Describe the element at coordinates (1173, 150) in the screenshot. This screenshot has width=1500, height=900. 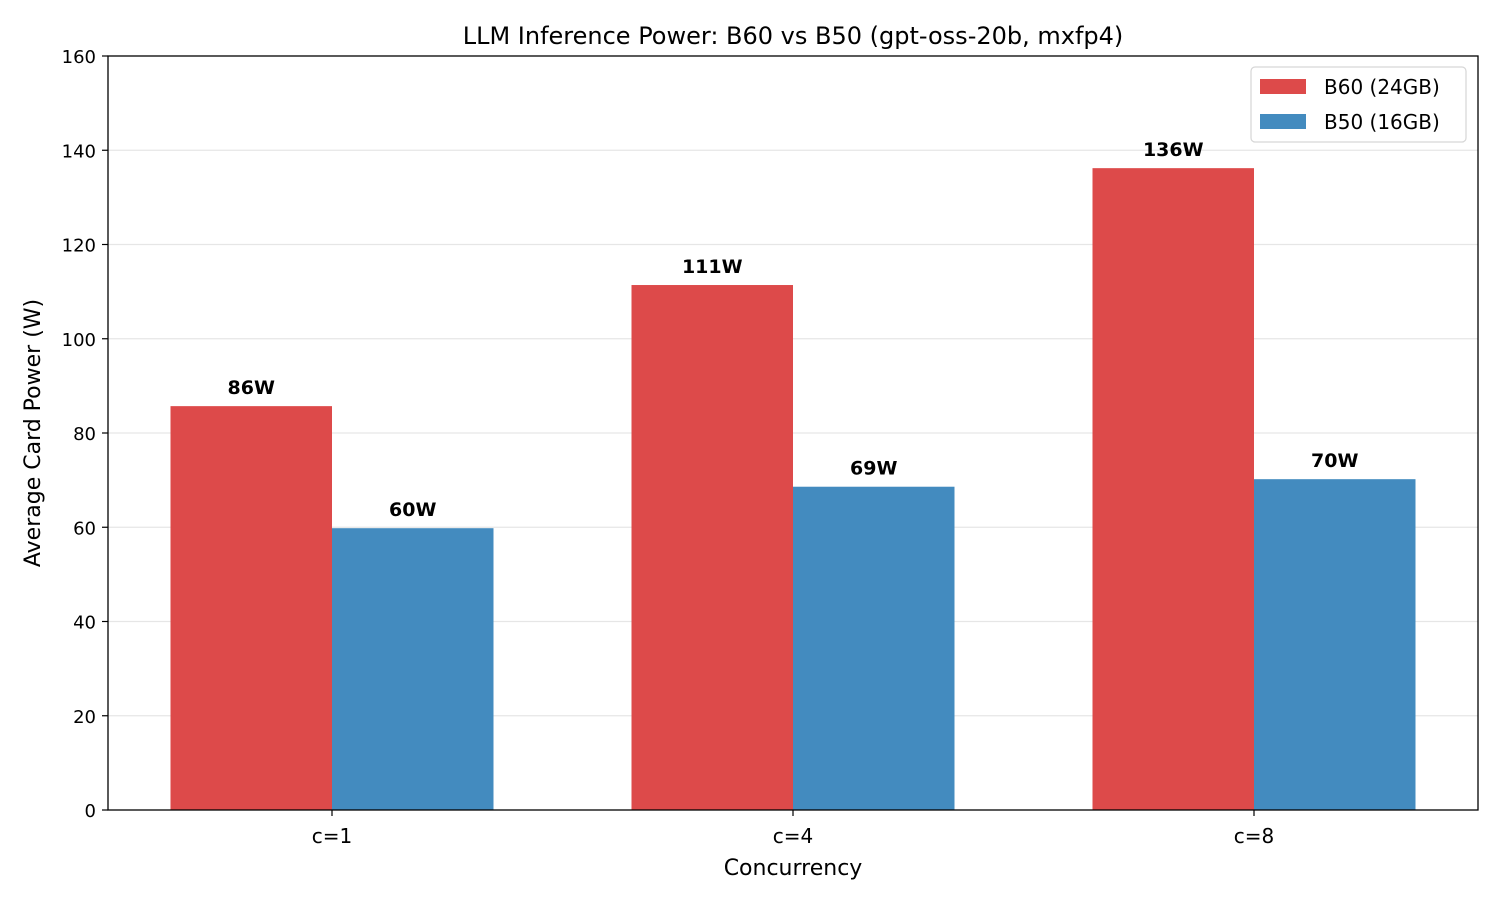
I see `bar-value-label: 136W` at that location.